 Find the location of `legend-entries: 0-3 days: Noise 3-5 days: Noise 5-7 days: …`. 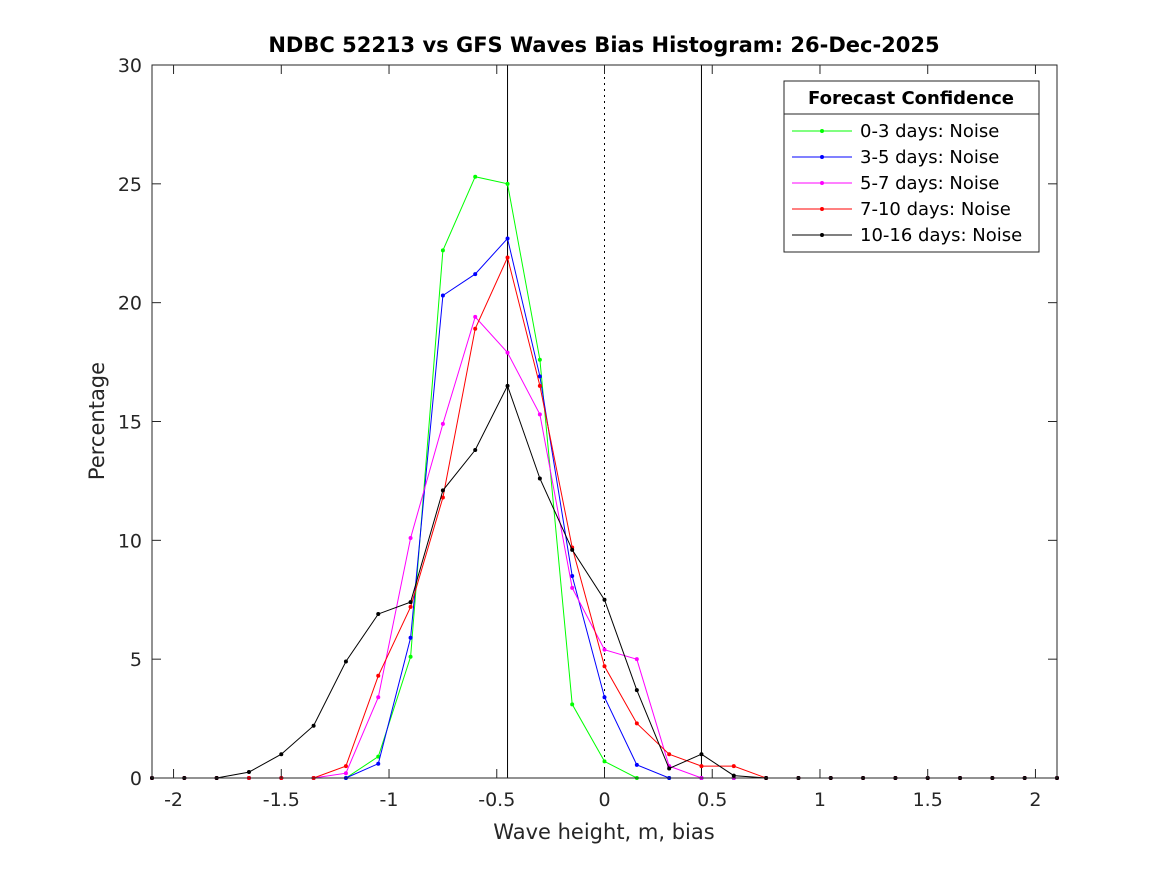

legend-entries: 0-3 days: Noise 3-5 days: Noise 5-7 days: … is located at coordinates (907, 183).